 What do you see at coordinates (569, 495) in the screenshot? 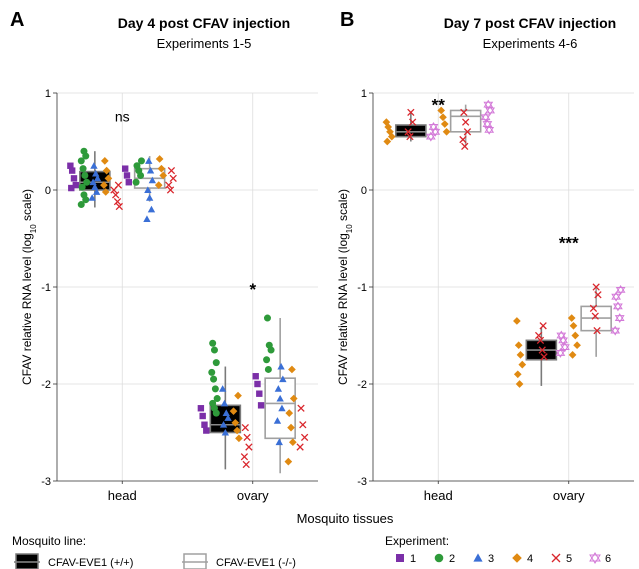
I see `x-tick-label: ovary` at bounding box center [569, 495].